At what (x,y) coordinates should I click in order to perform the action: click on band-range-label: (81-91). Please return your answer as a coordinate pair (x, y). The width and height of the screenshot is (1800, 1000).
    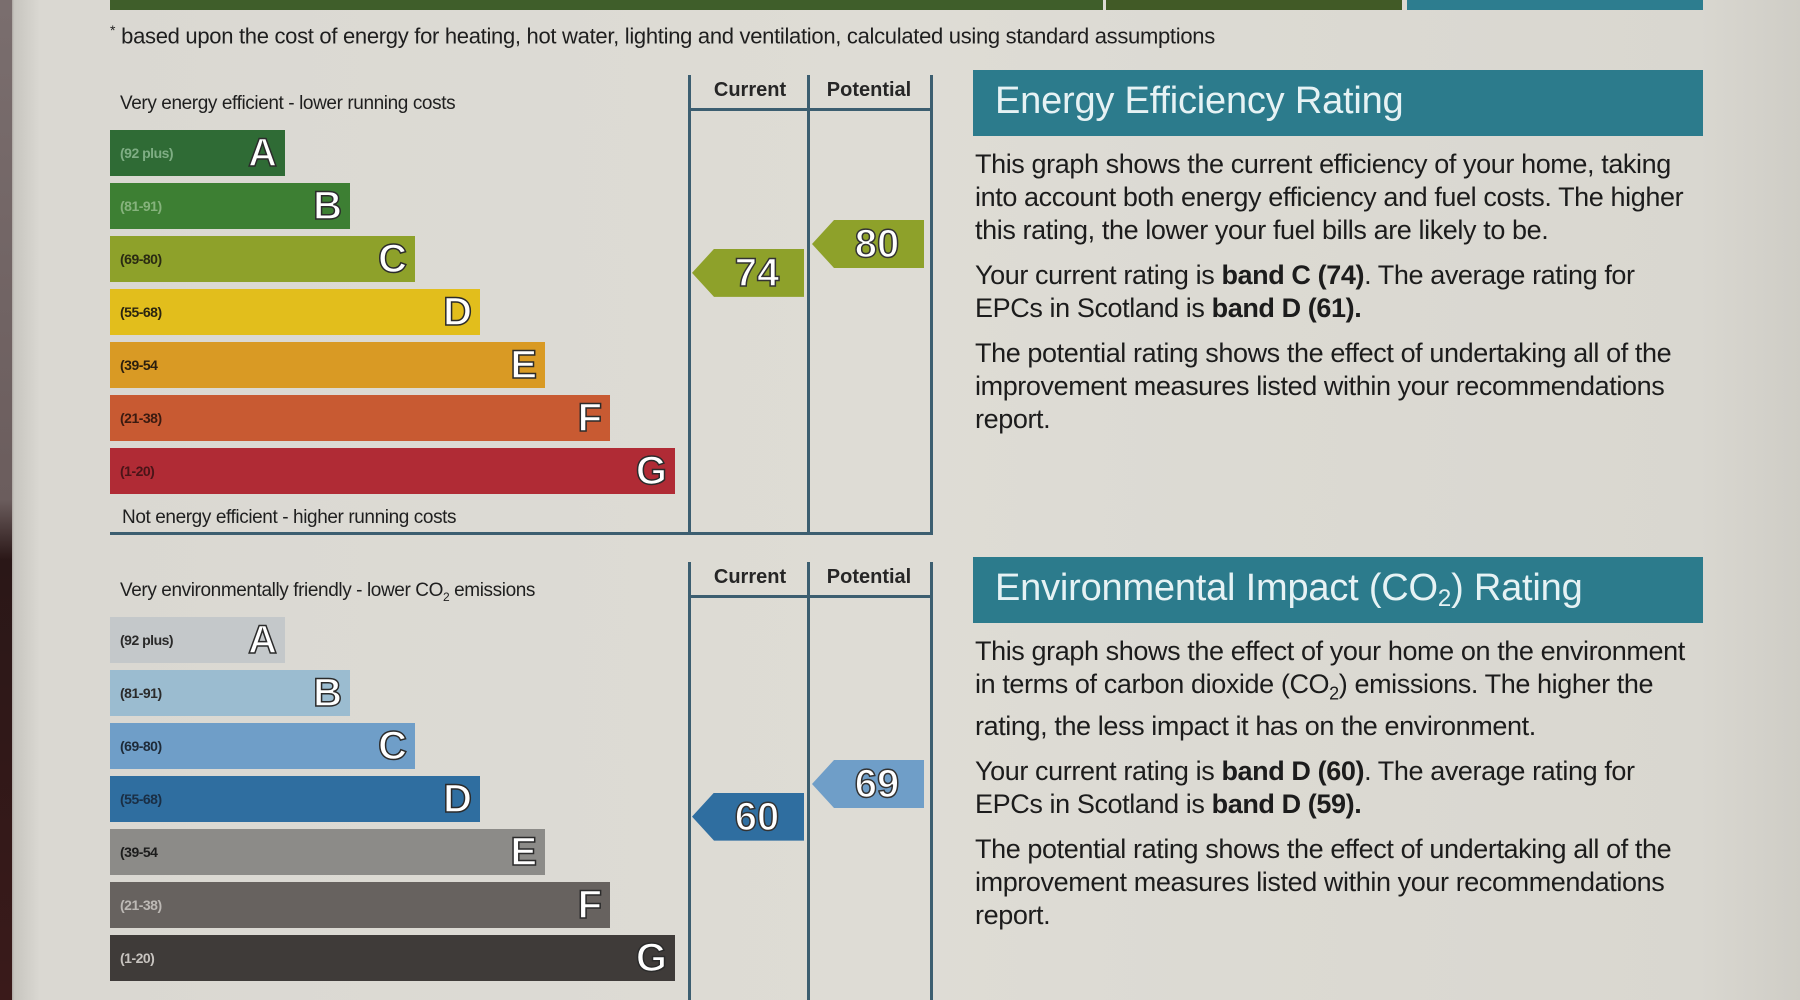
    Looking at the image, I should click on (141, 206).